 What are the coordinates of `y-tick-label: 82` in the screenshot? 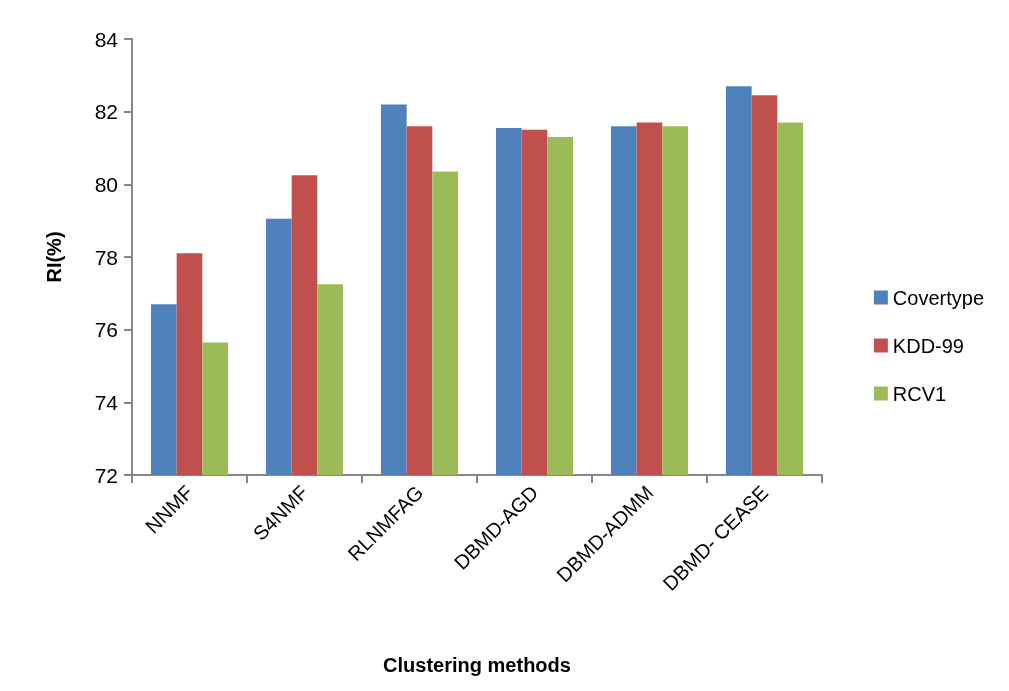 It's located at (106, 112).